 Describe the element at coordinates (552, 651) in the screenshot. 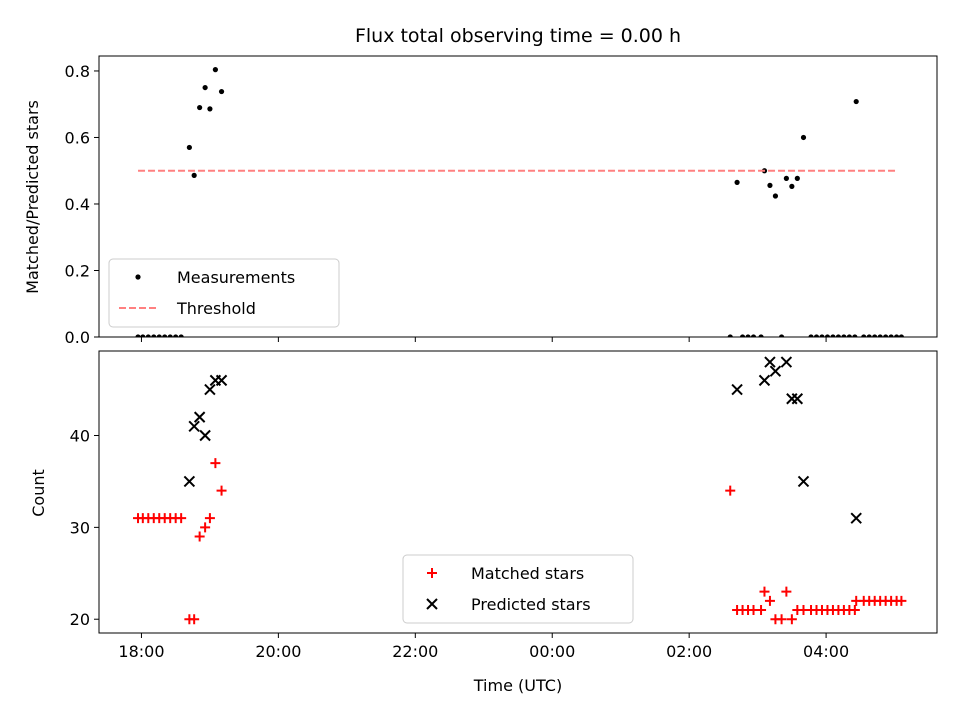

I see `x-tick-label: 00:00` at that location.